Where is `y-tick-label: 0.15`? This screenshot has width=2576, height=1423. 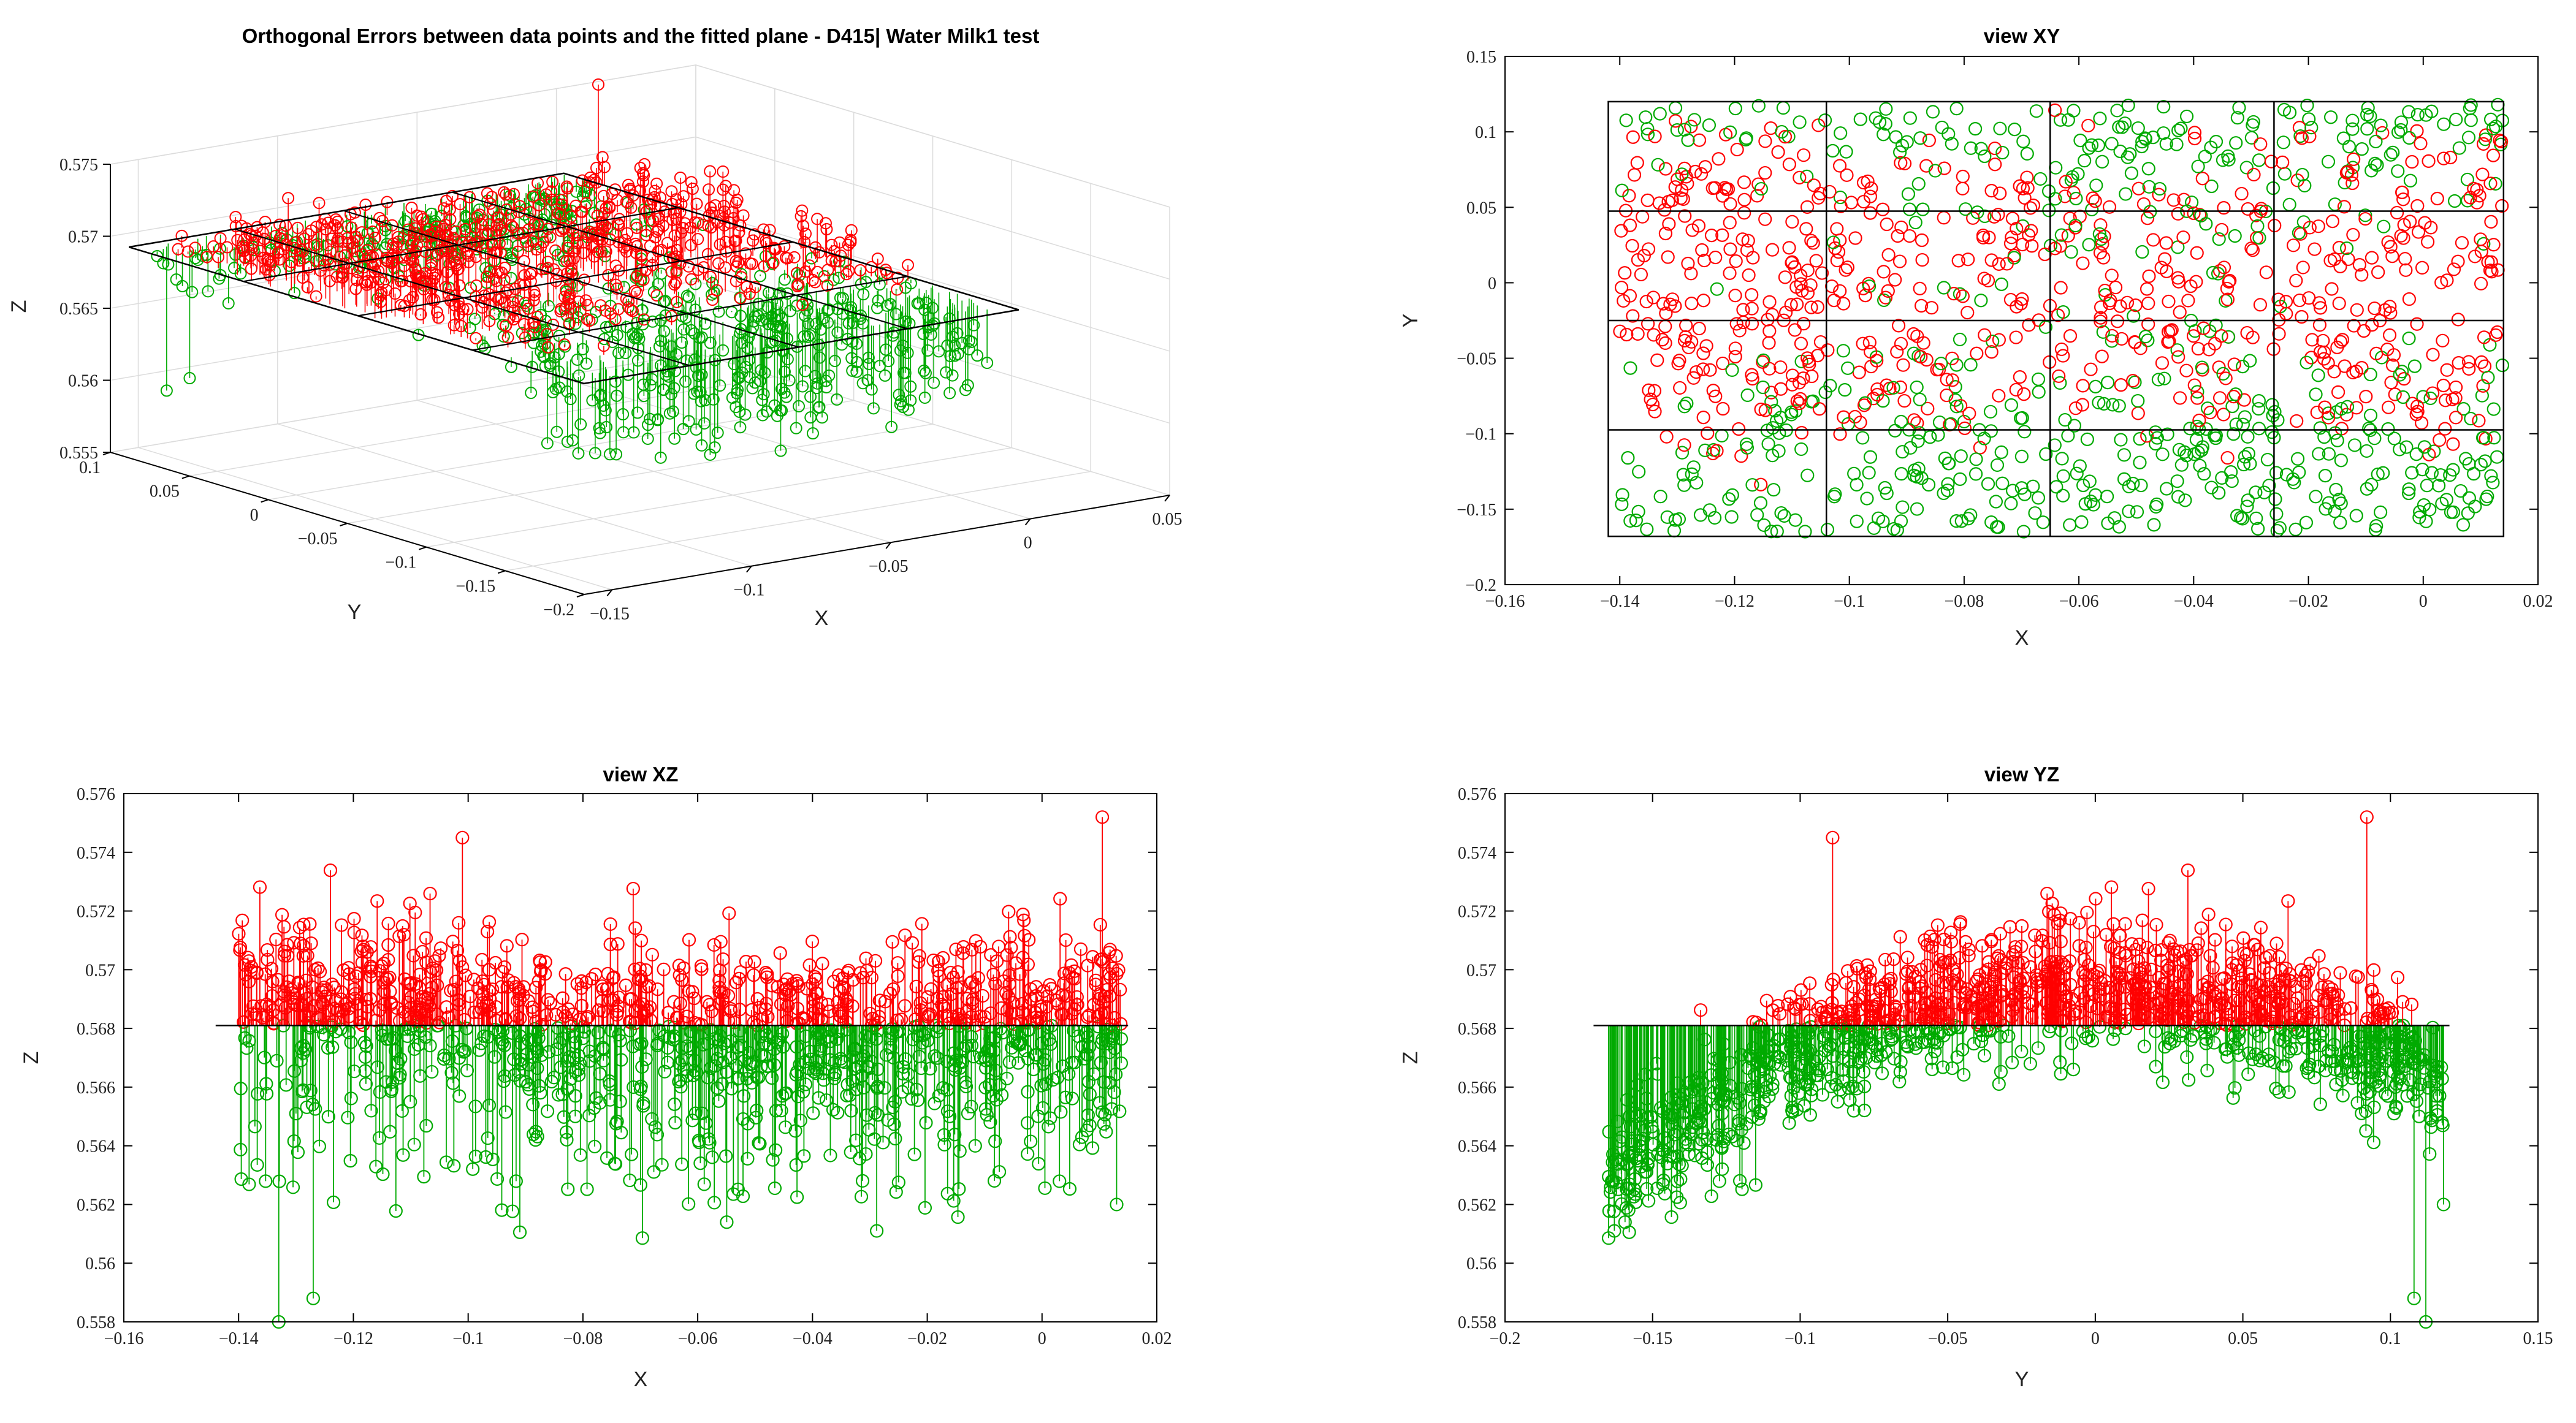 y-tick-label: 0.15 is located at coordinates (1481, 57).